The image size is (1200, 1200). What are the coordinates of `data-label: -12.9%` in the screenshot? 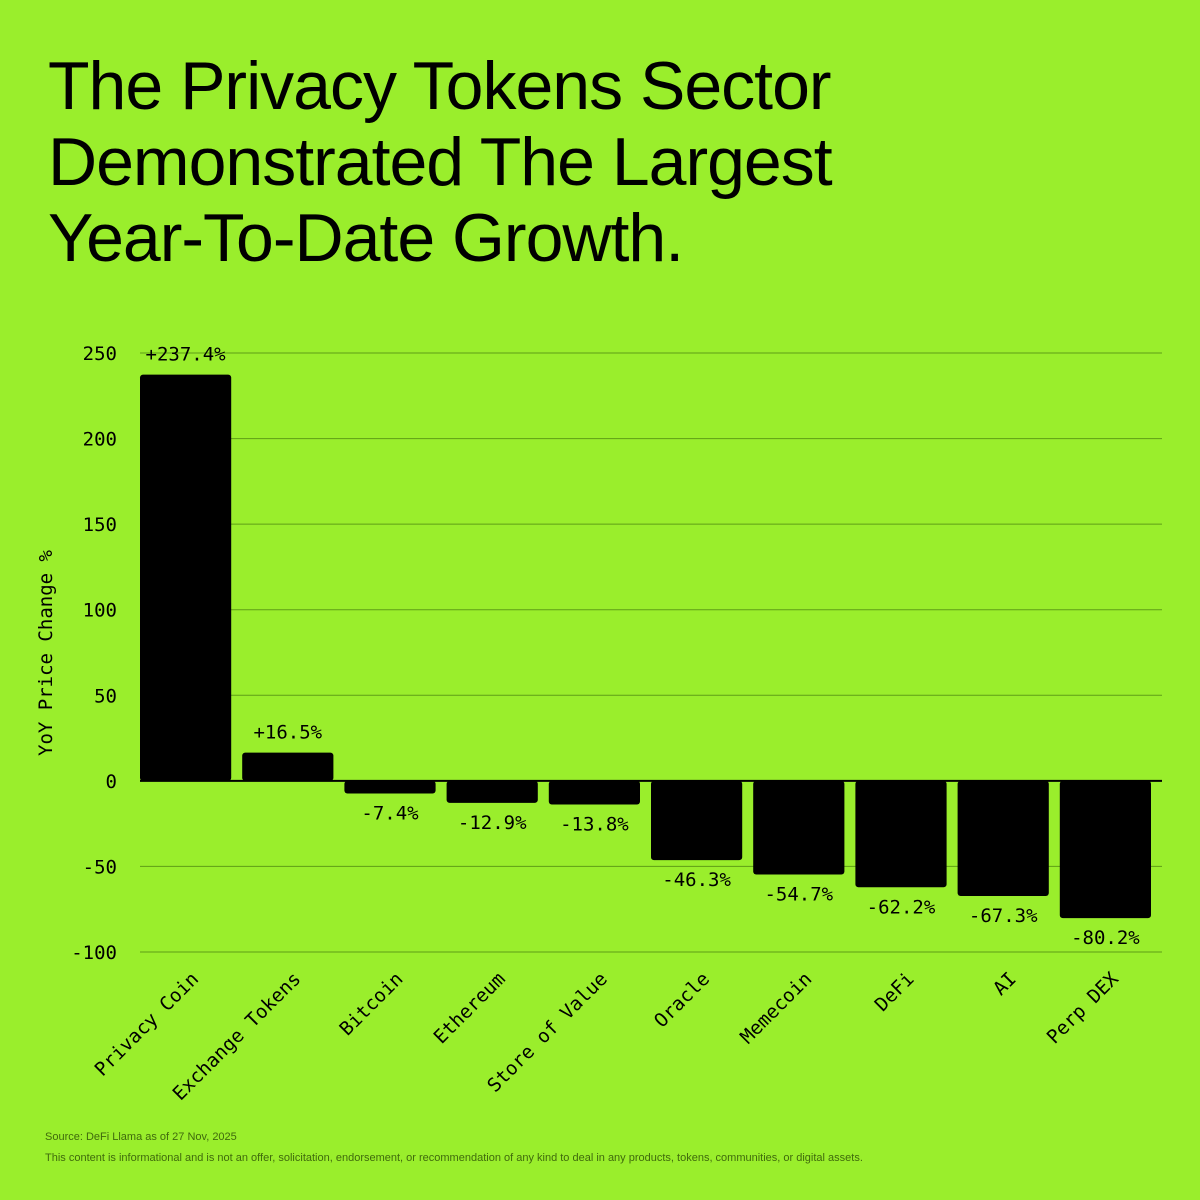 It's located at (492, 823).